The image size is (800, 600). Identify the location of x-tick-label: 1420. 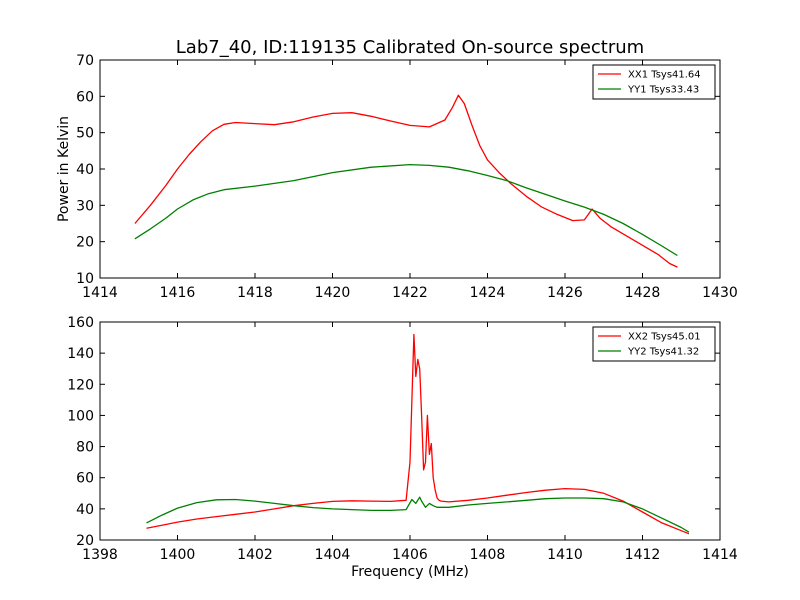
(333, 293).